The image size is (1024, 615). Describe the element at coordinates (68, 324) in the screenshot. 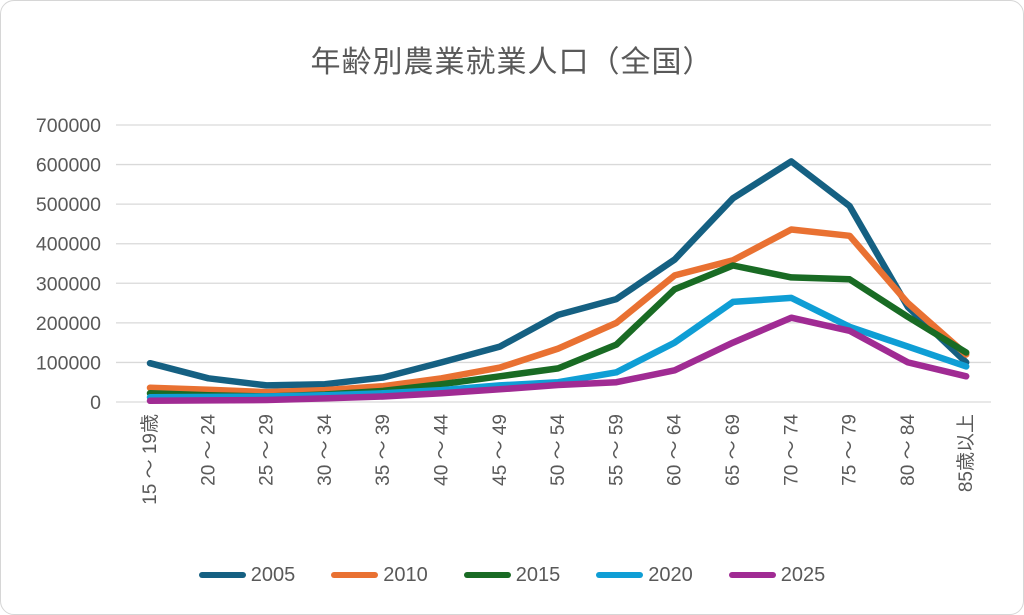

I see `y-tick-label: 200000` at that location.